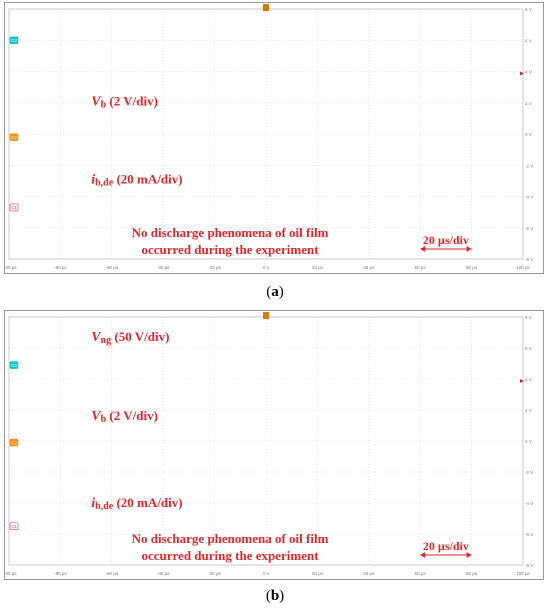  I want to click on figure-caption-b: (b), so click(275, 596).